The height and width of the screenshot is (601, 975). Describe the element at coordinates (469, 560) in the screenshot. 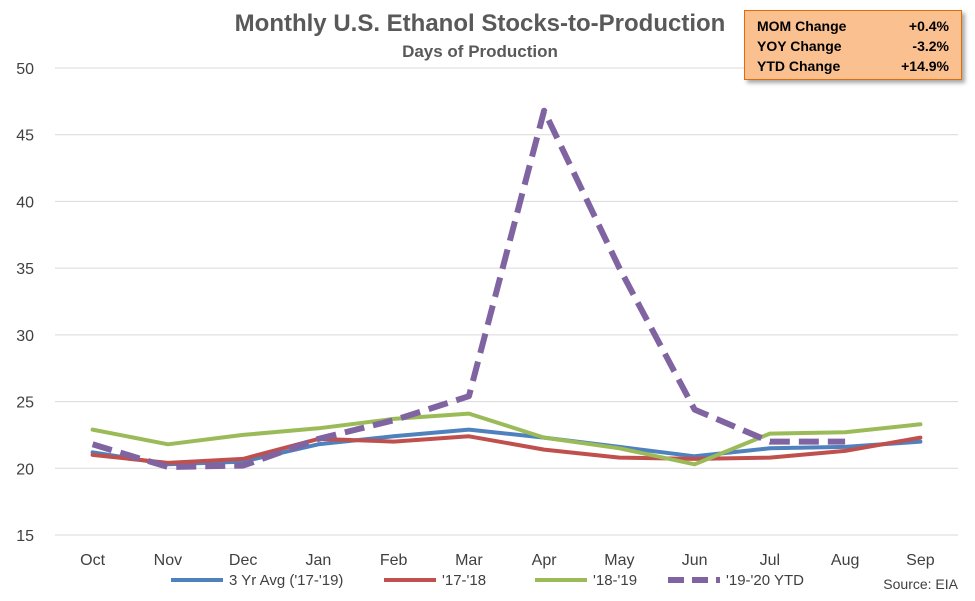

I see `x-tick-label: Mar` at that location.